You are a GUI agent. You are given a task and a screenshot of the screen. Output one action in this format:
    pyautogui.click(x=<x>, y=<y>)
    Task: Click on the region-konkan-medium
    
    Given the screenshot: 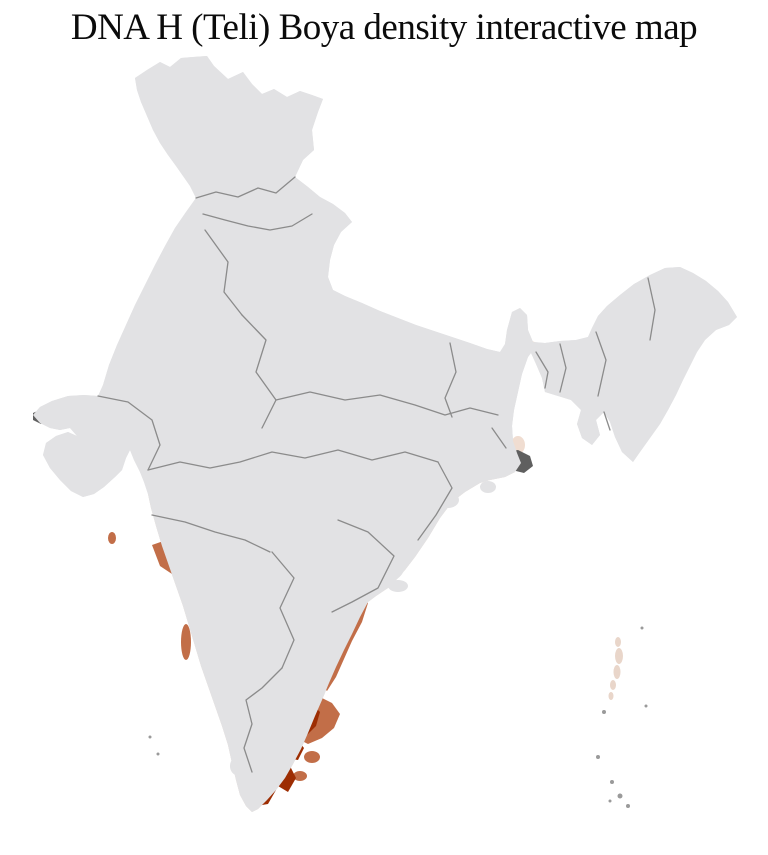 What is the action you would take?
    pyautogui.click(x=112, y=538)
    